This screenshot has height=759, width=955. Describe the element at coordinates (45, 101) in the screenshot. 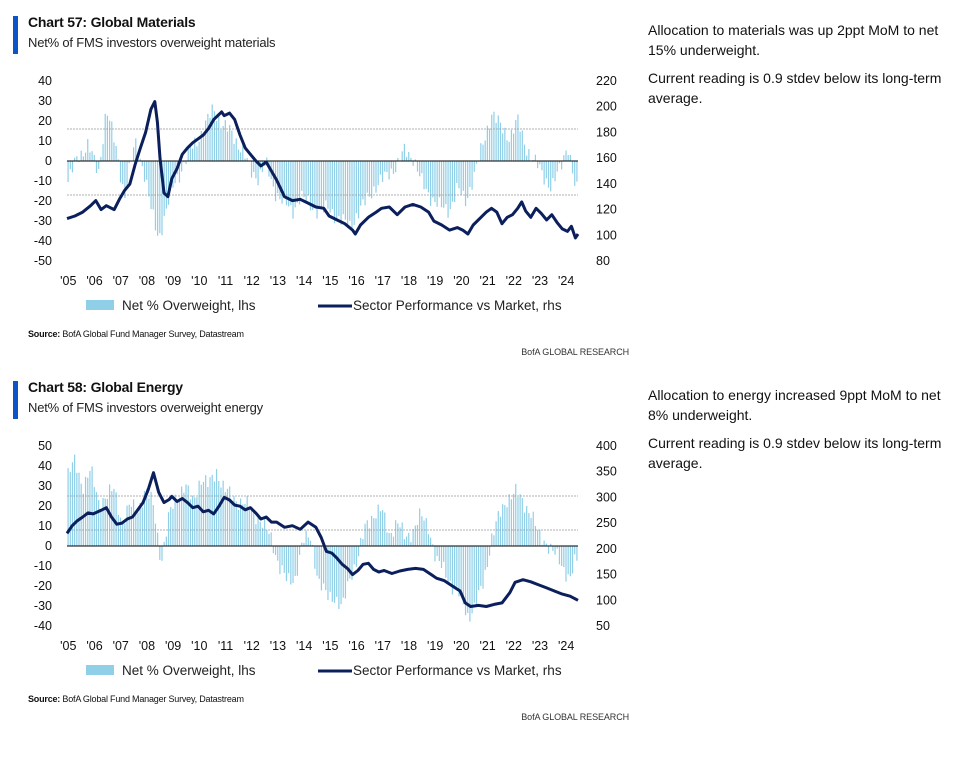

I see `y-left-tick-label: 30` at that location.